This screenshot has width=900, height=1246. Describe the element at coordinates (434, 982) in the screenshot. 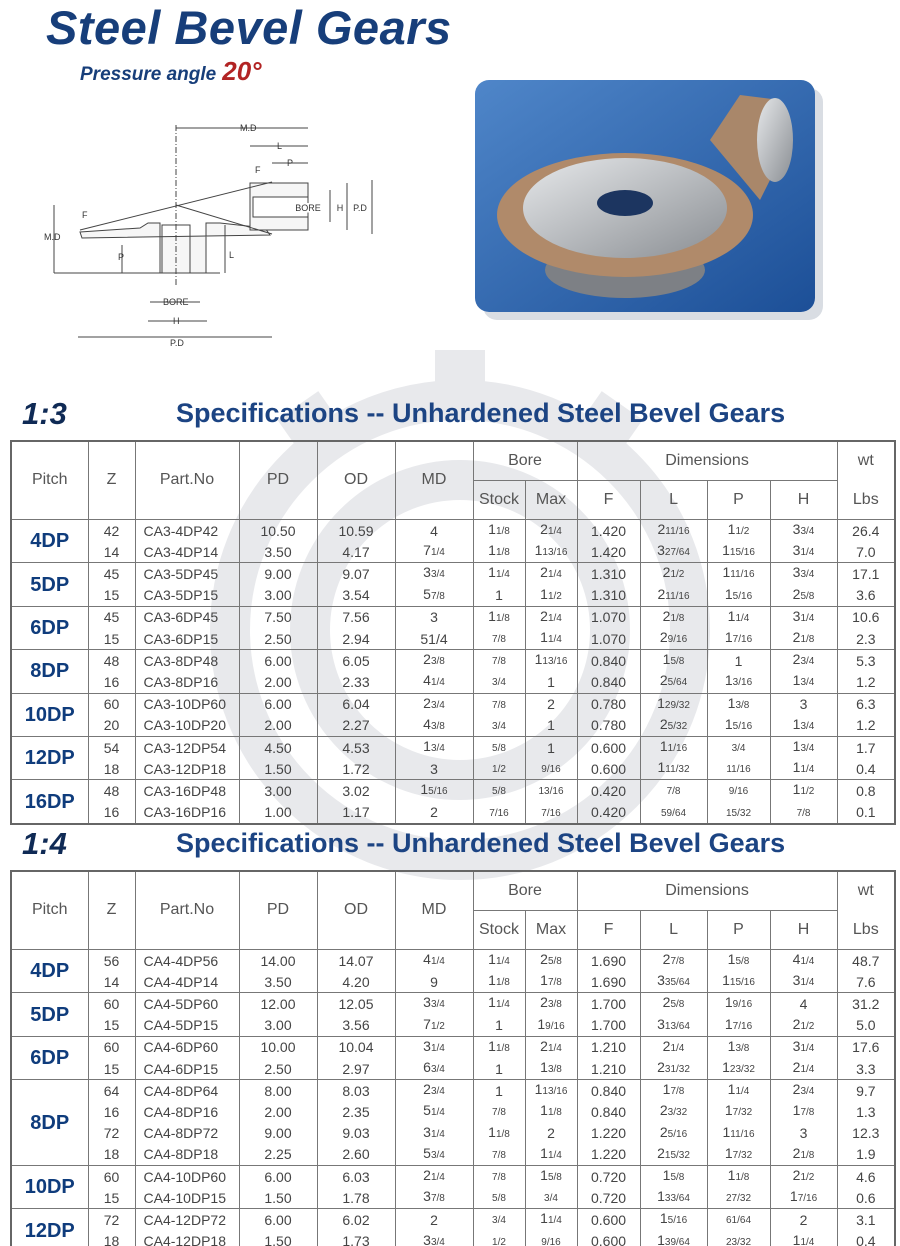

I see `cell-md: 9` at that location.